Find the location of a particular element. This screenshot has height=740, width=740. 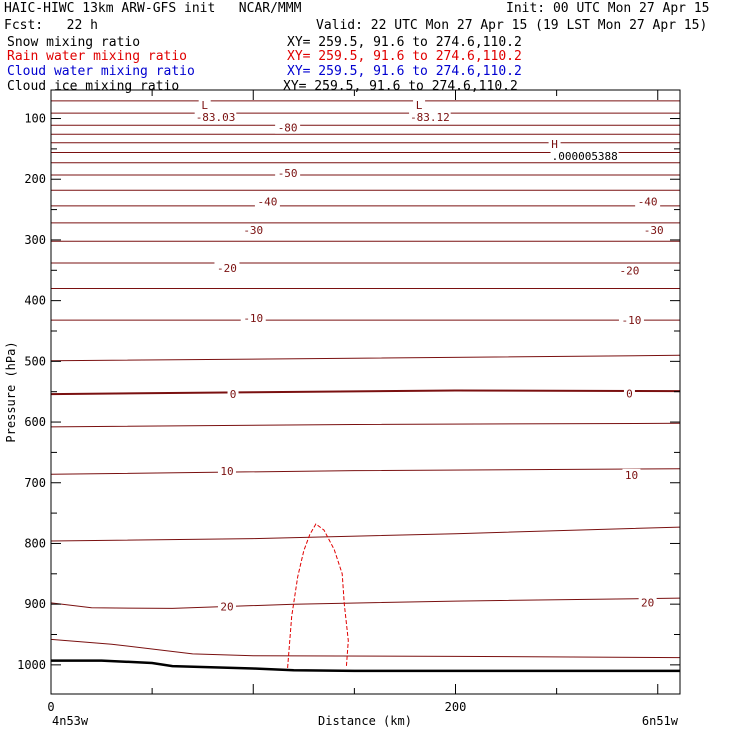

isotherm-label: -80 is located at coordinates (288, 128).